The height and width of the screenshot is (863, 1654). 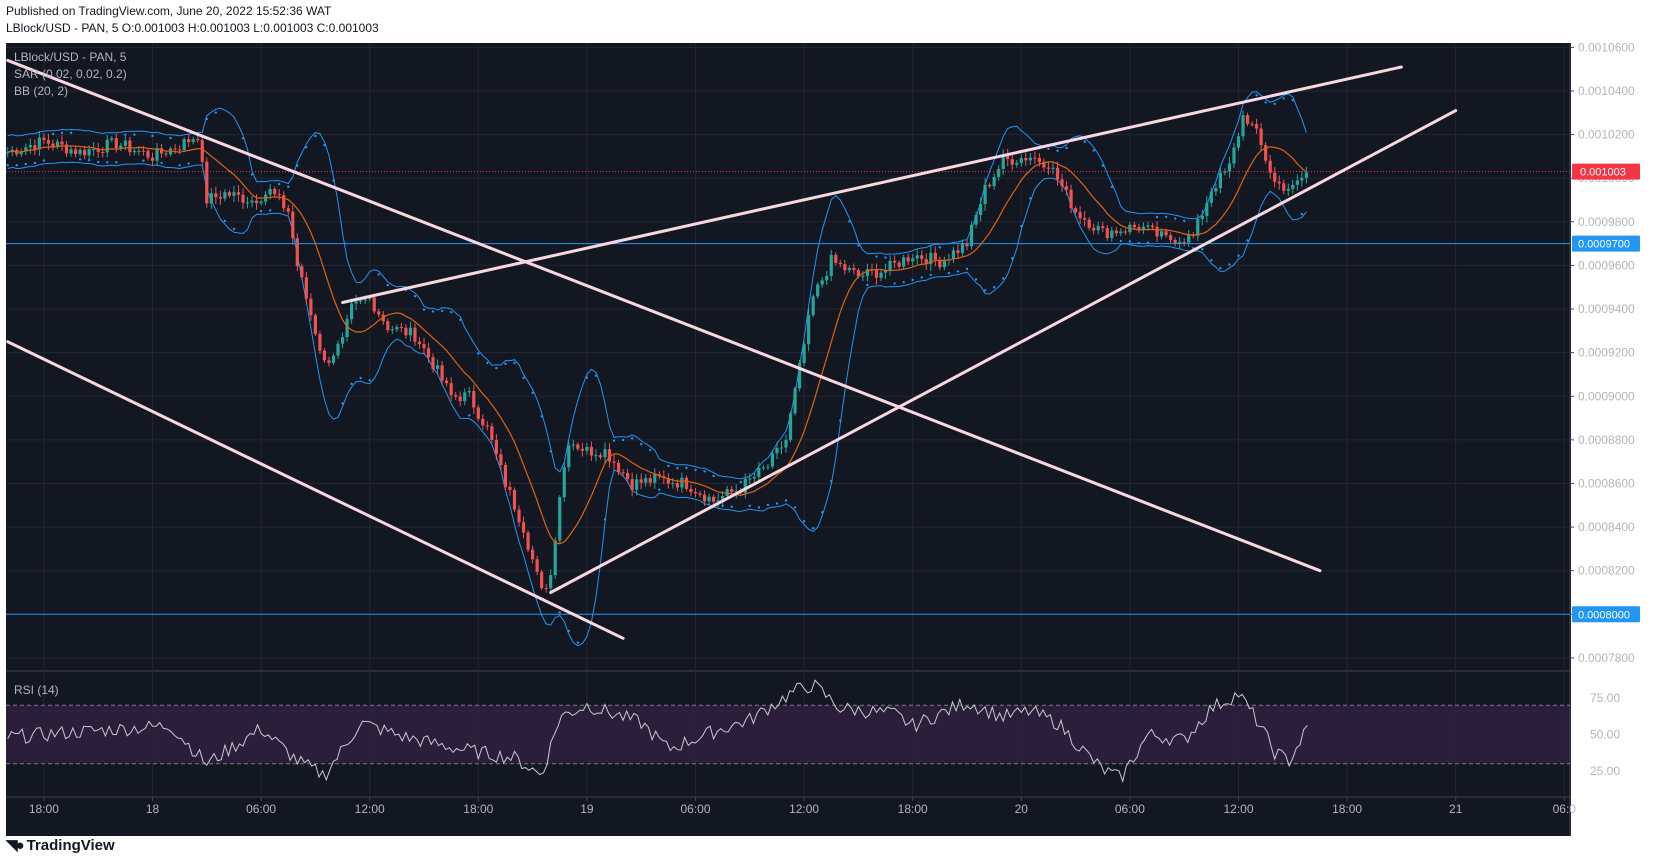 I want to click on rsi-band, so click(x=788, y=734).